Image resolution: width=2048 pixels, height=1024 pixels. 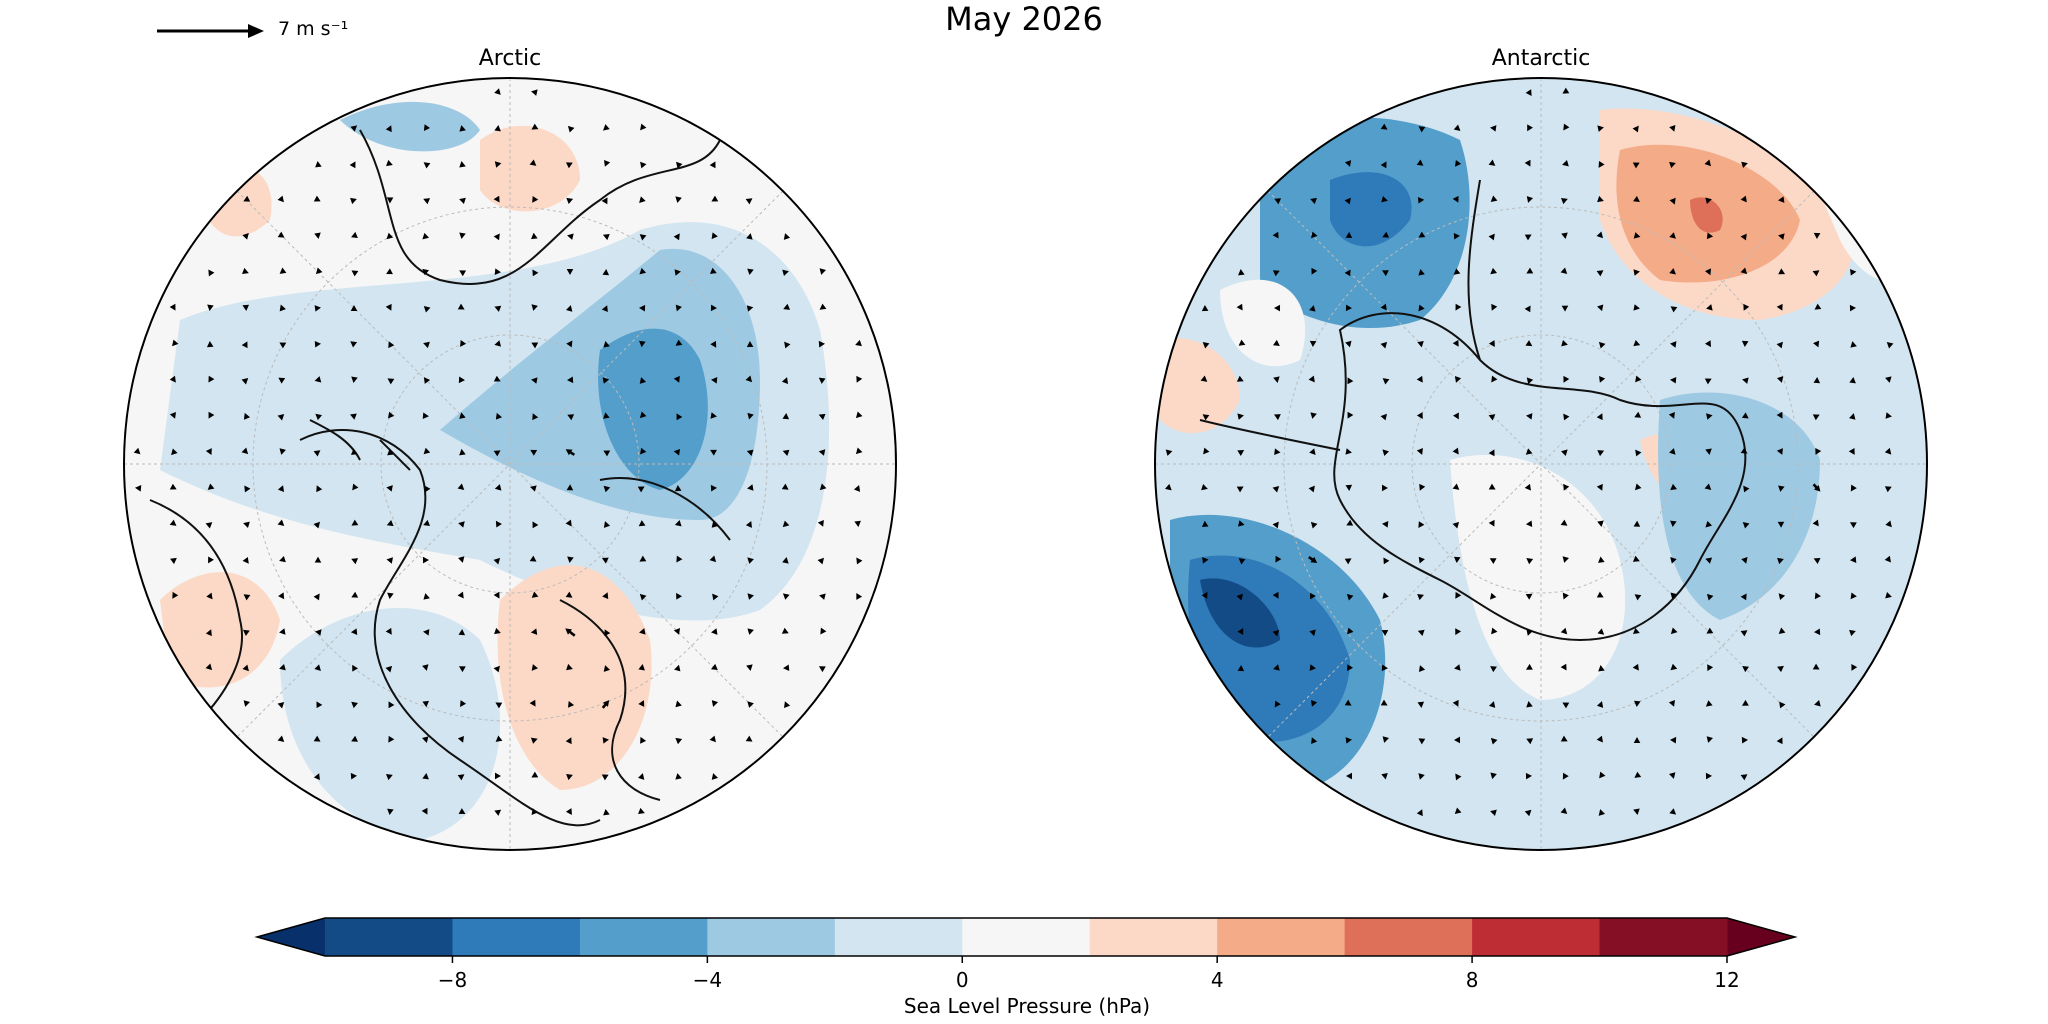 I want to click on arctic-panel-title: Arctic, so click(x=510, y=58).